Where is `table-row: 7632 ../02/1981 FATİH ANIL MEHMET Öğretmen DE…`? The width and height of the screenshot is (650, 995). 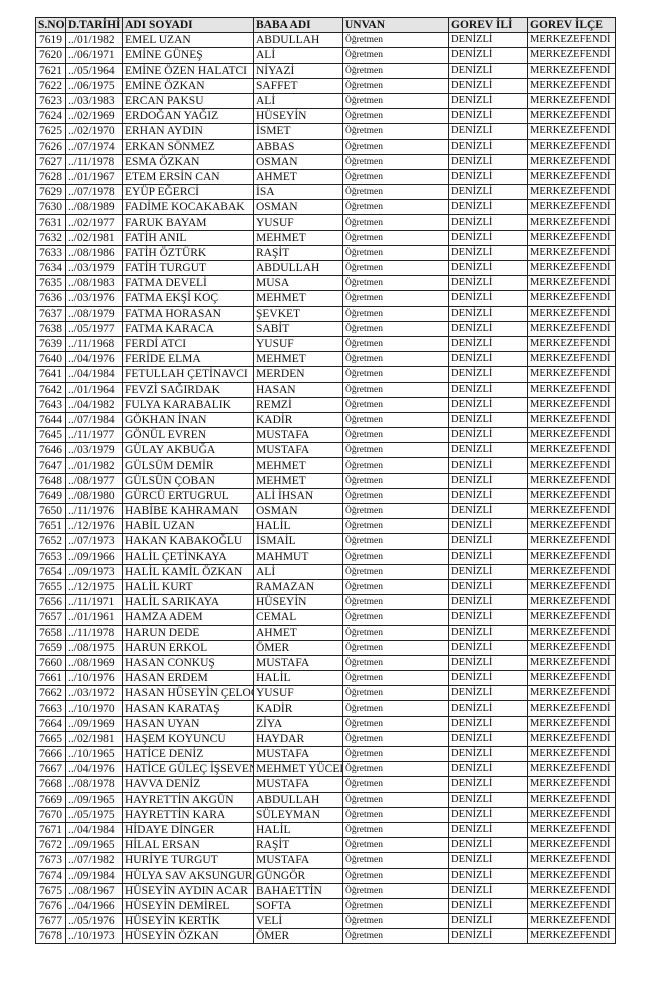
table-row: 7632 ../02/1981 FATİH ANIL MEHMET Öğretmen DE… is located at coordinates (325, 237).